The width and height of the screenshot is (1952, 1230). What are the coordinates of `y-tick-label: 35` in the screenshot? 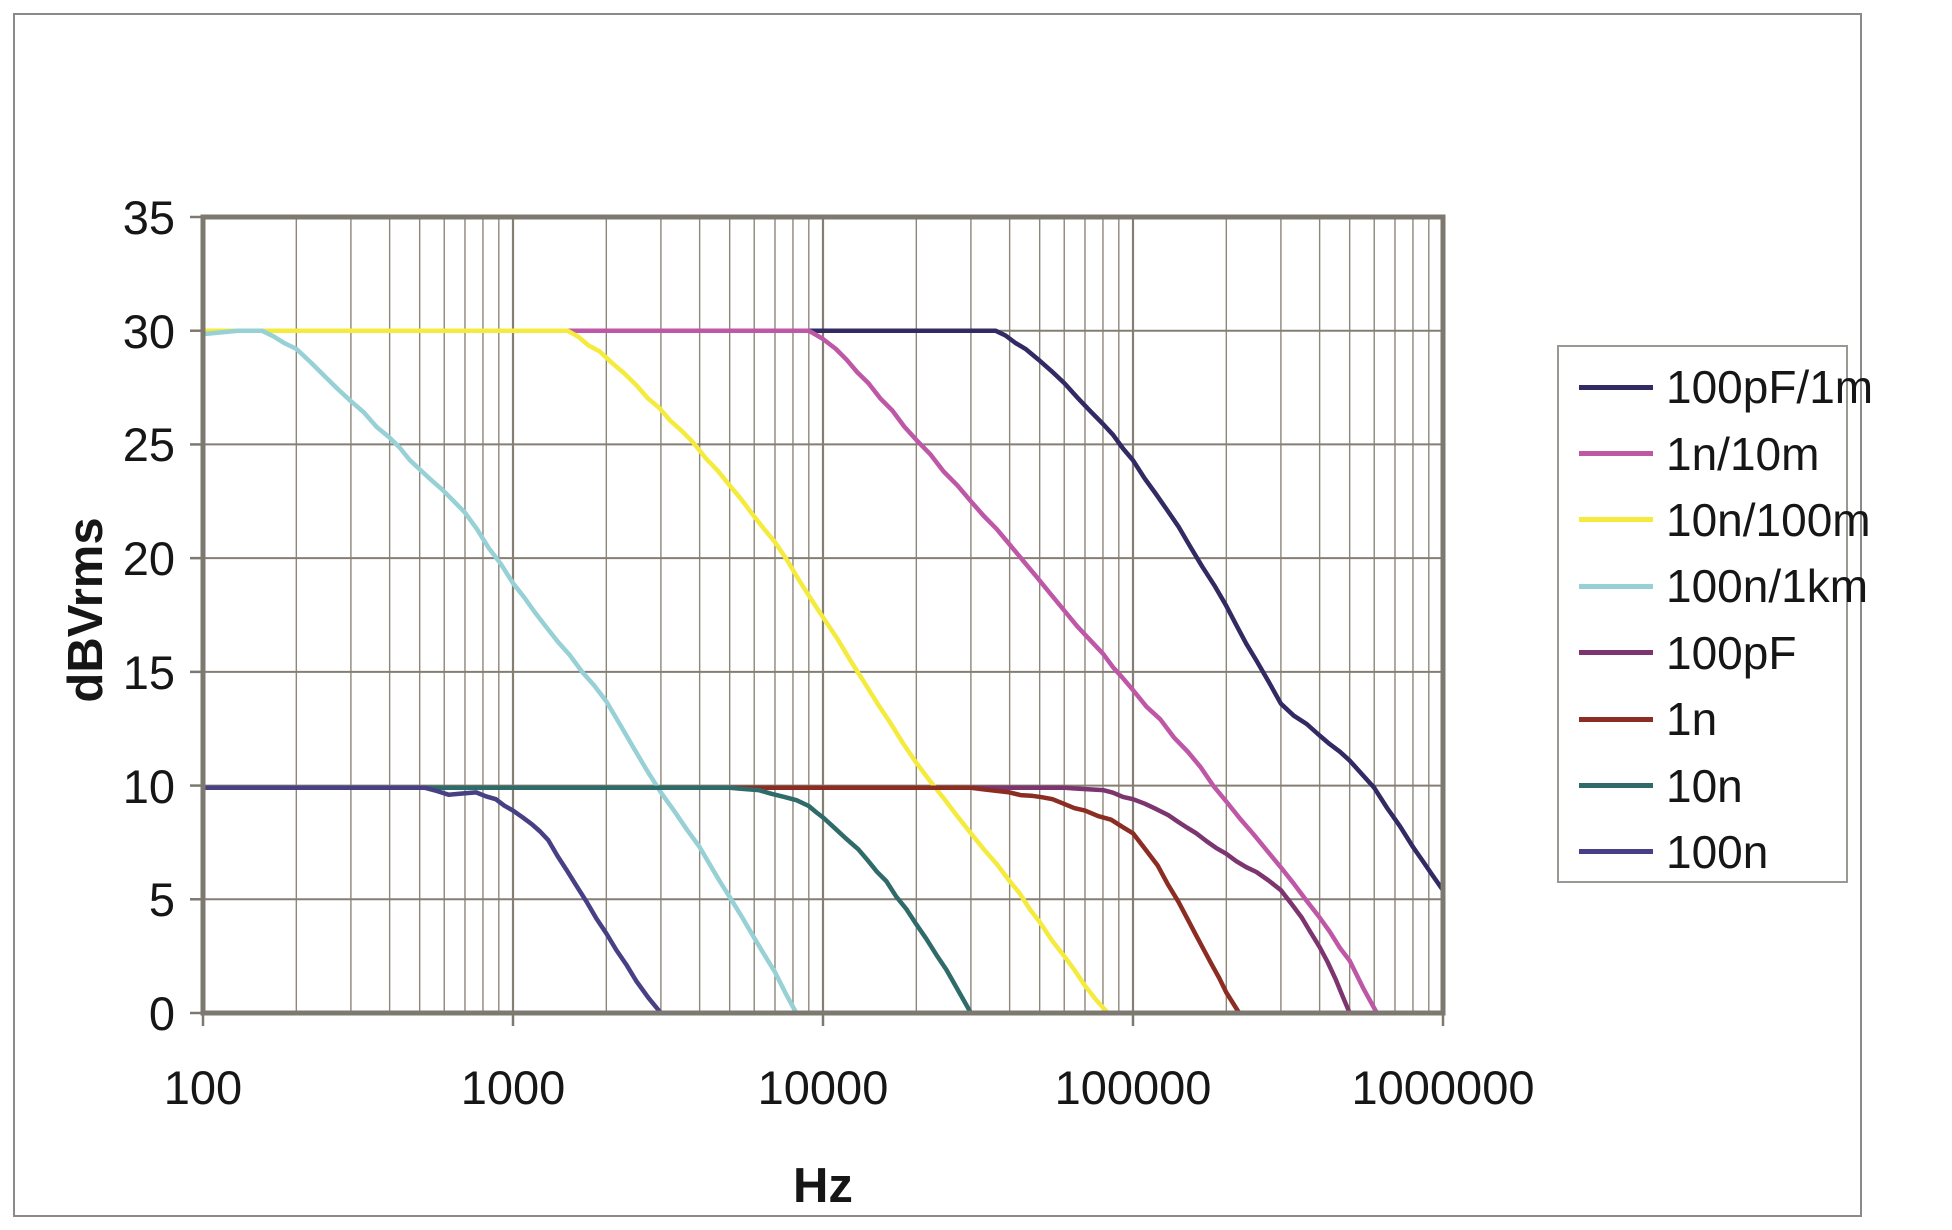 It's located at (148, 217).